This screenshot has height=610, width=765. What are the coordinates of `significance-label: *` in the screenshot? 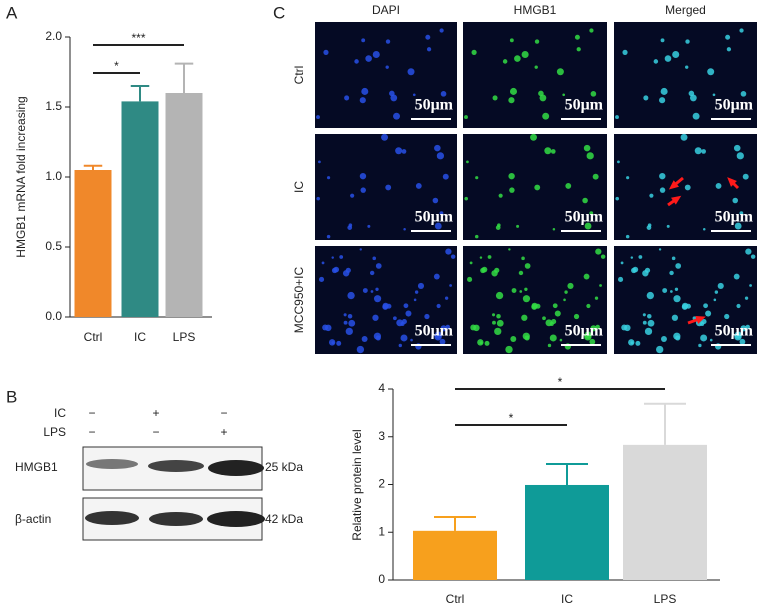 It's located at (511, 418).